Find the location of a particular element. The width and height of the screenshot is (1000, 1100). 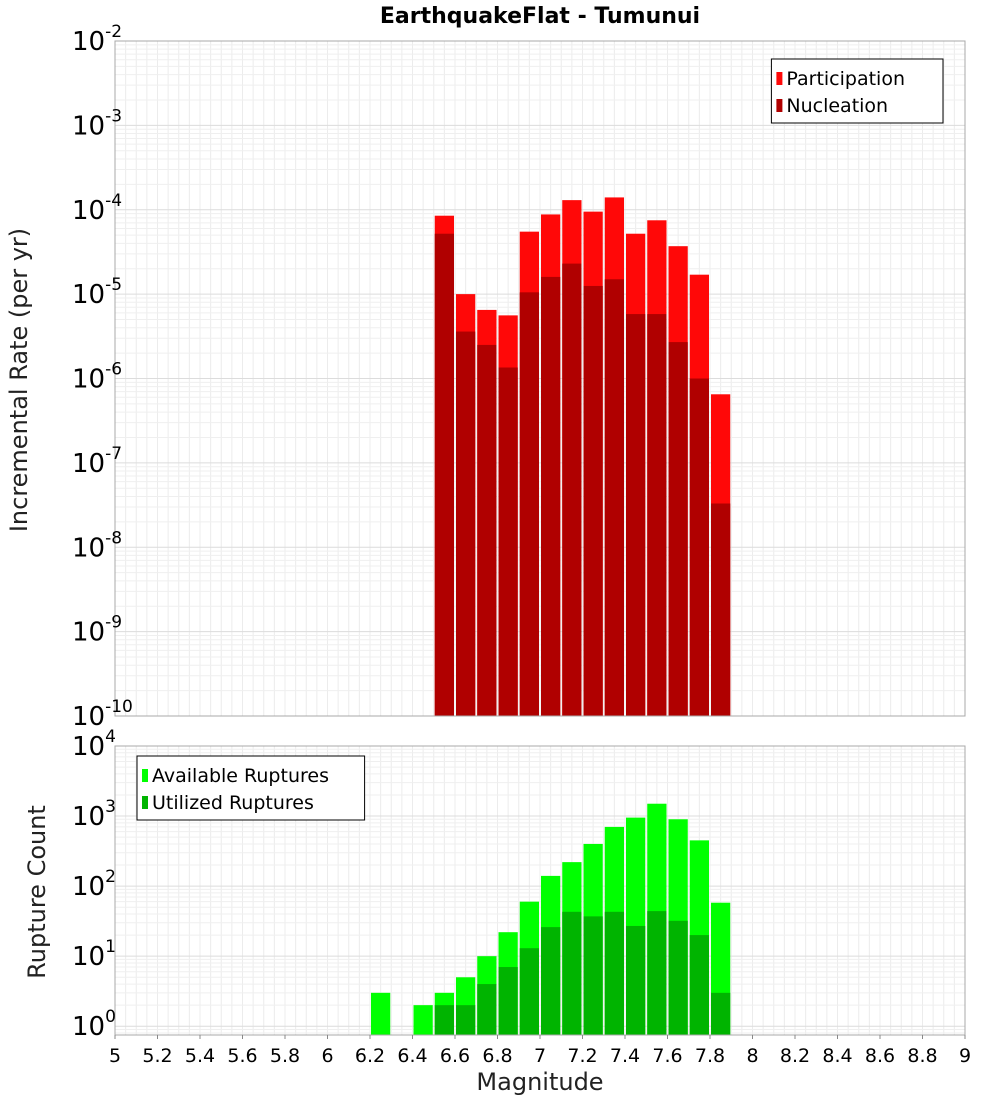

x-axis-label: Magnitude is located at coordinates (539, 1082).